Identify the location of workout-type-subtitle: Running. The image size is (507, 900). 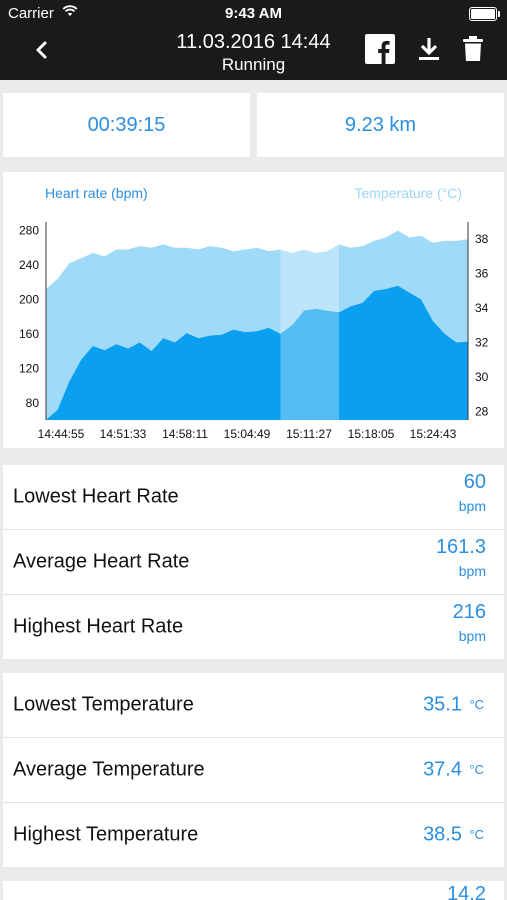
(253, 64).